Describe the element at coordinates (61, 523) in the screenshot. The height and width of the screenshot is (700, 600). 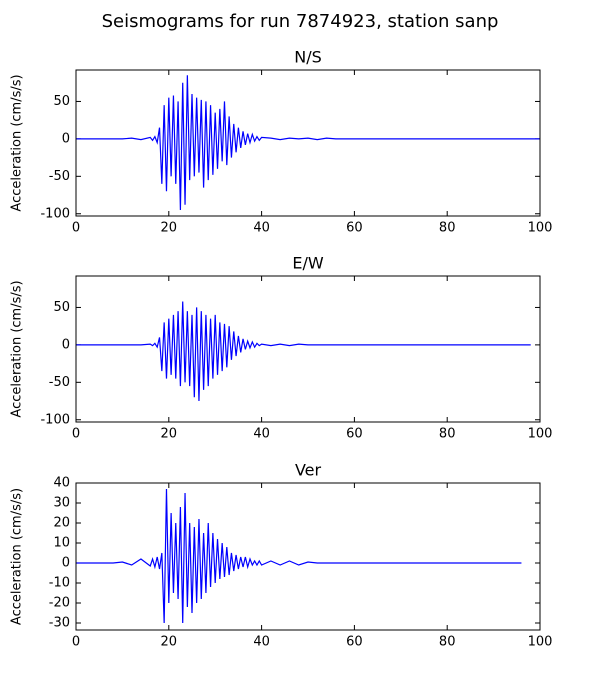
I see `y-tick-label: 20` at that location.